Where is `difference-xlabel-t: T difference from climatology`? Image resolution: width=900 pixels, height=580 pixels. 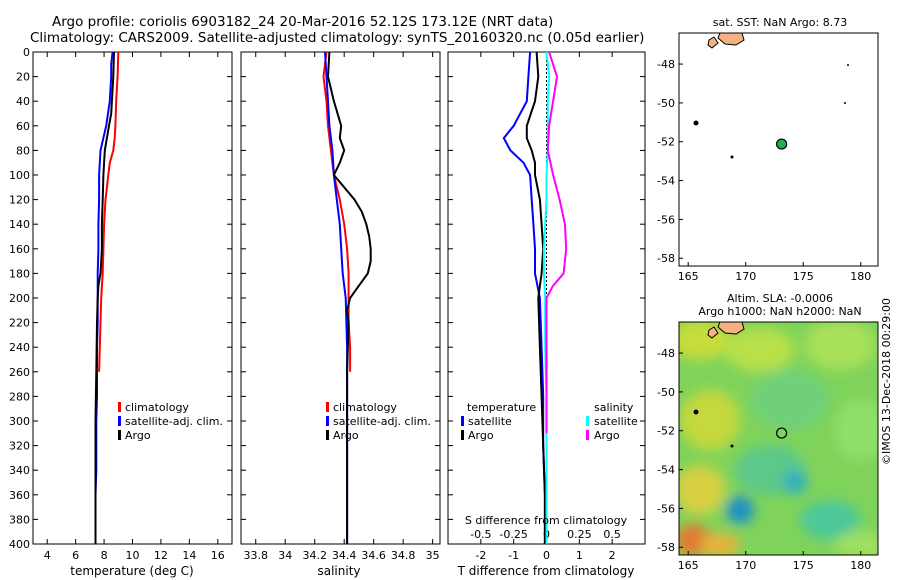 difference-xlabel-t: T difference from climatology is located at coordinates (546, 571).